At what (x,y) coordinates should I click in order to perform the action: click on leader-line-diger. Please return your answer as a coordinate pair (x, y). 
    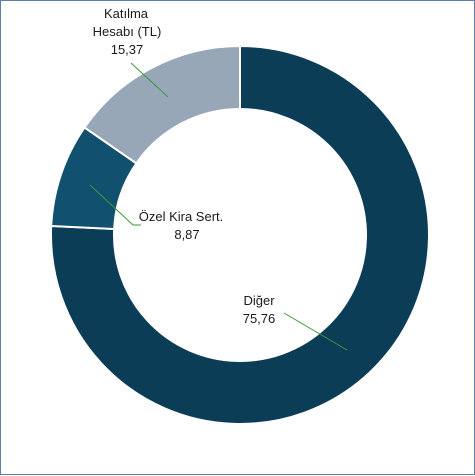
    Looking at the image, I should click on (315, 331).